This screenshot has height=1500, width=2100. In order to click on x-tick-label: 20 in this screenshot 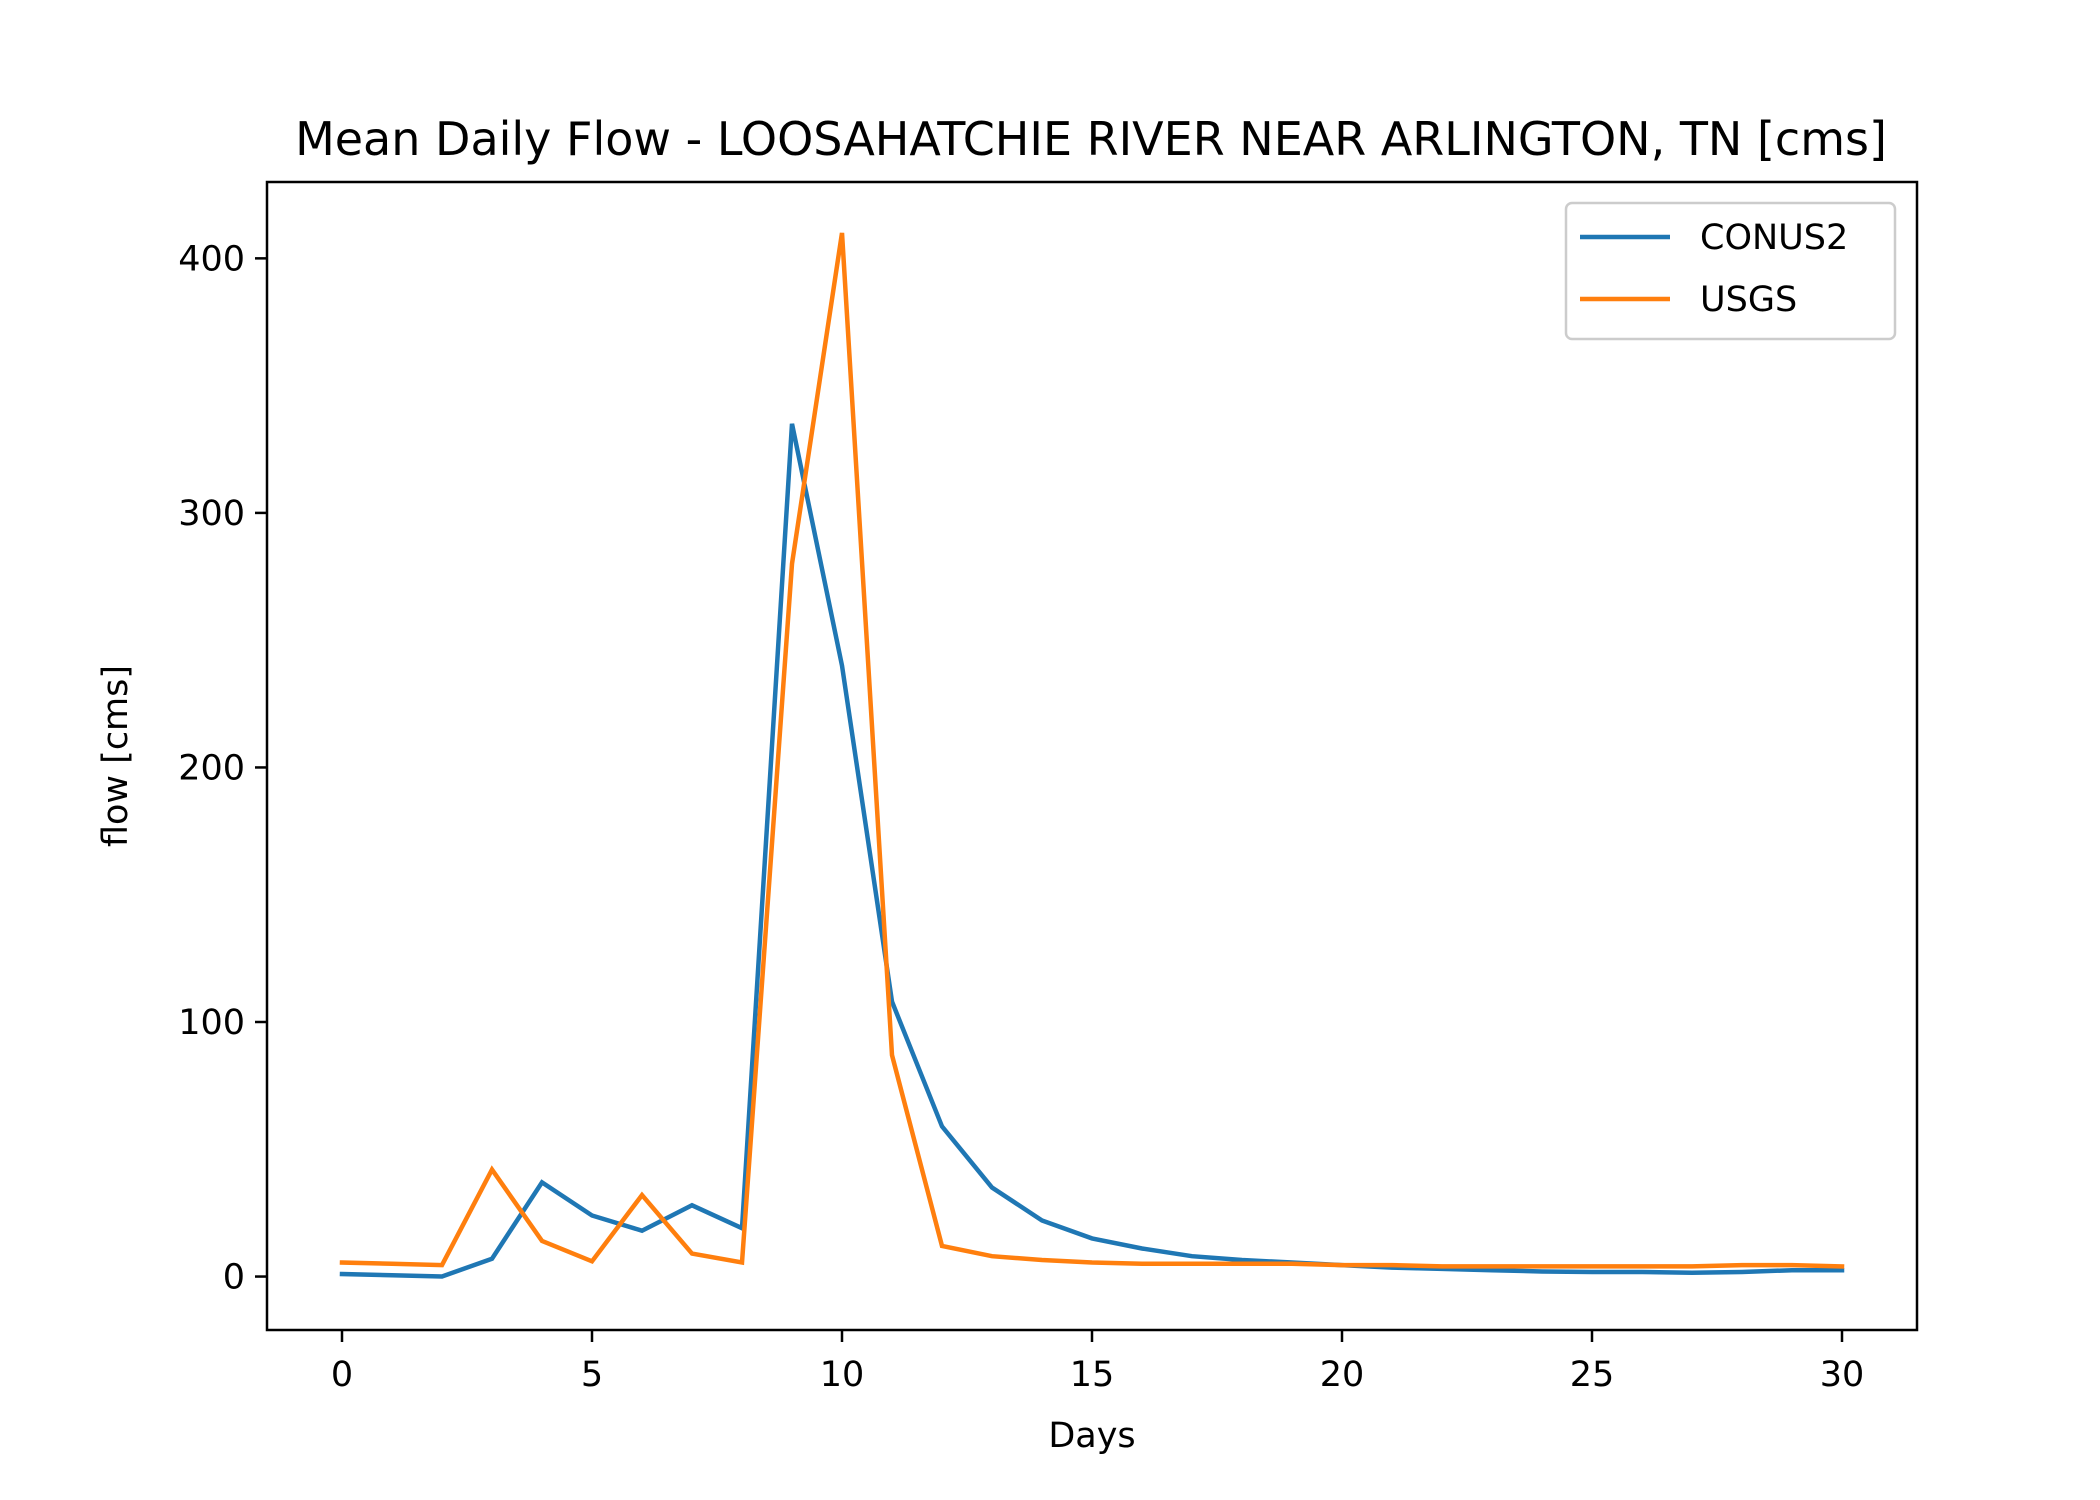, I will do `click(1342, 1375)`.